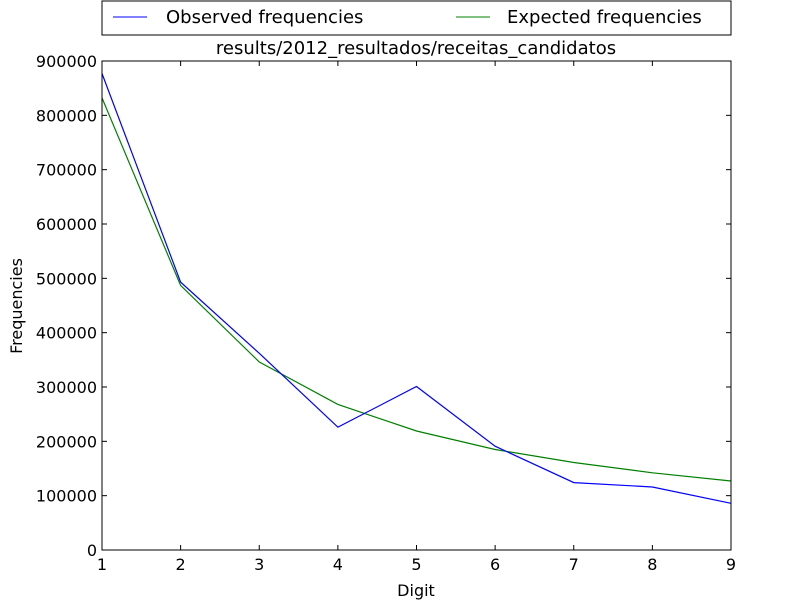 This screenshot has width=812, height=612. Describe the element at coordinates (66, 496) in the screenshot. I see `y-tick-label: 100000` at that location.